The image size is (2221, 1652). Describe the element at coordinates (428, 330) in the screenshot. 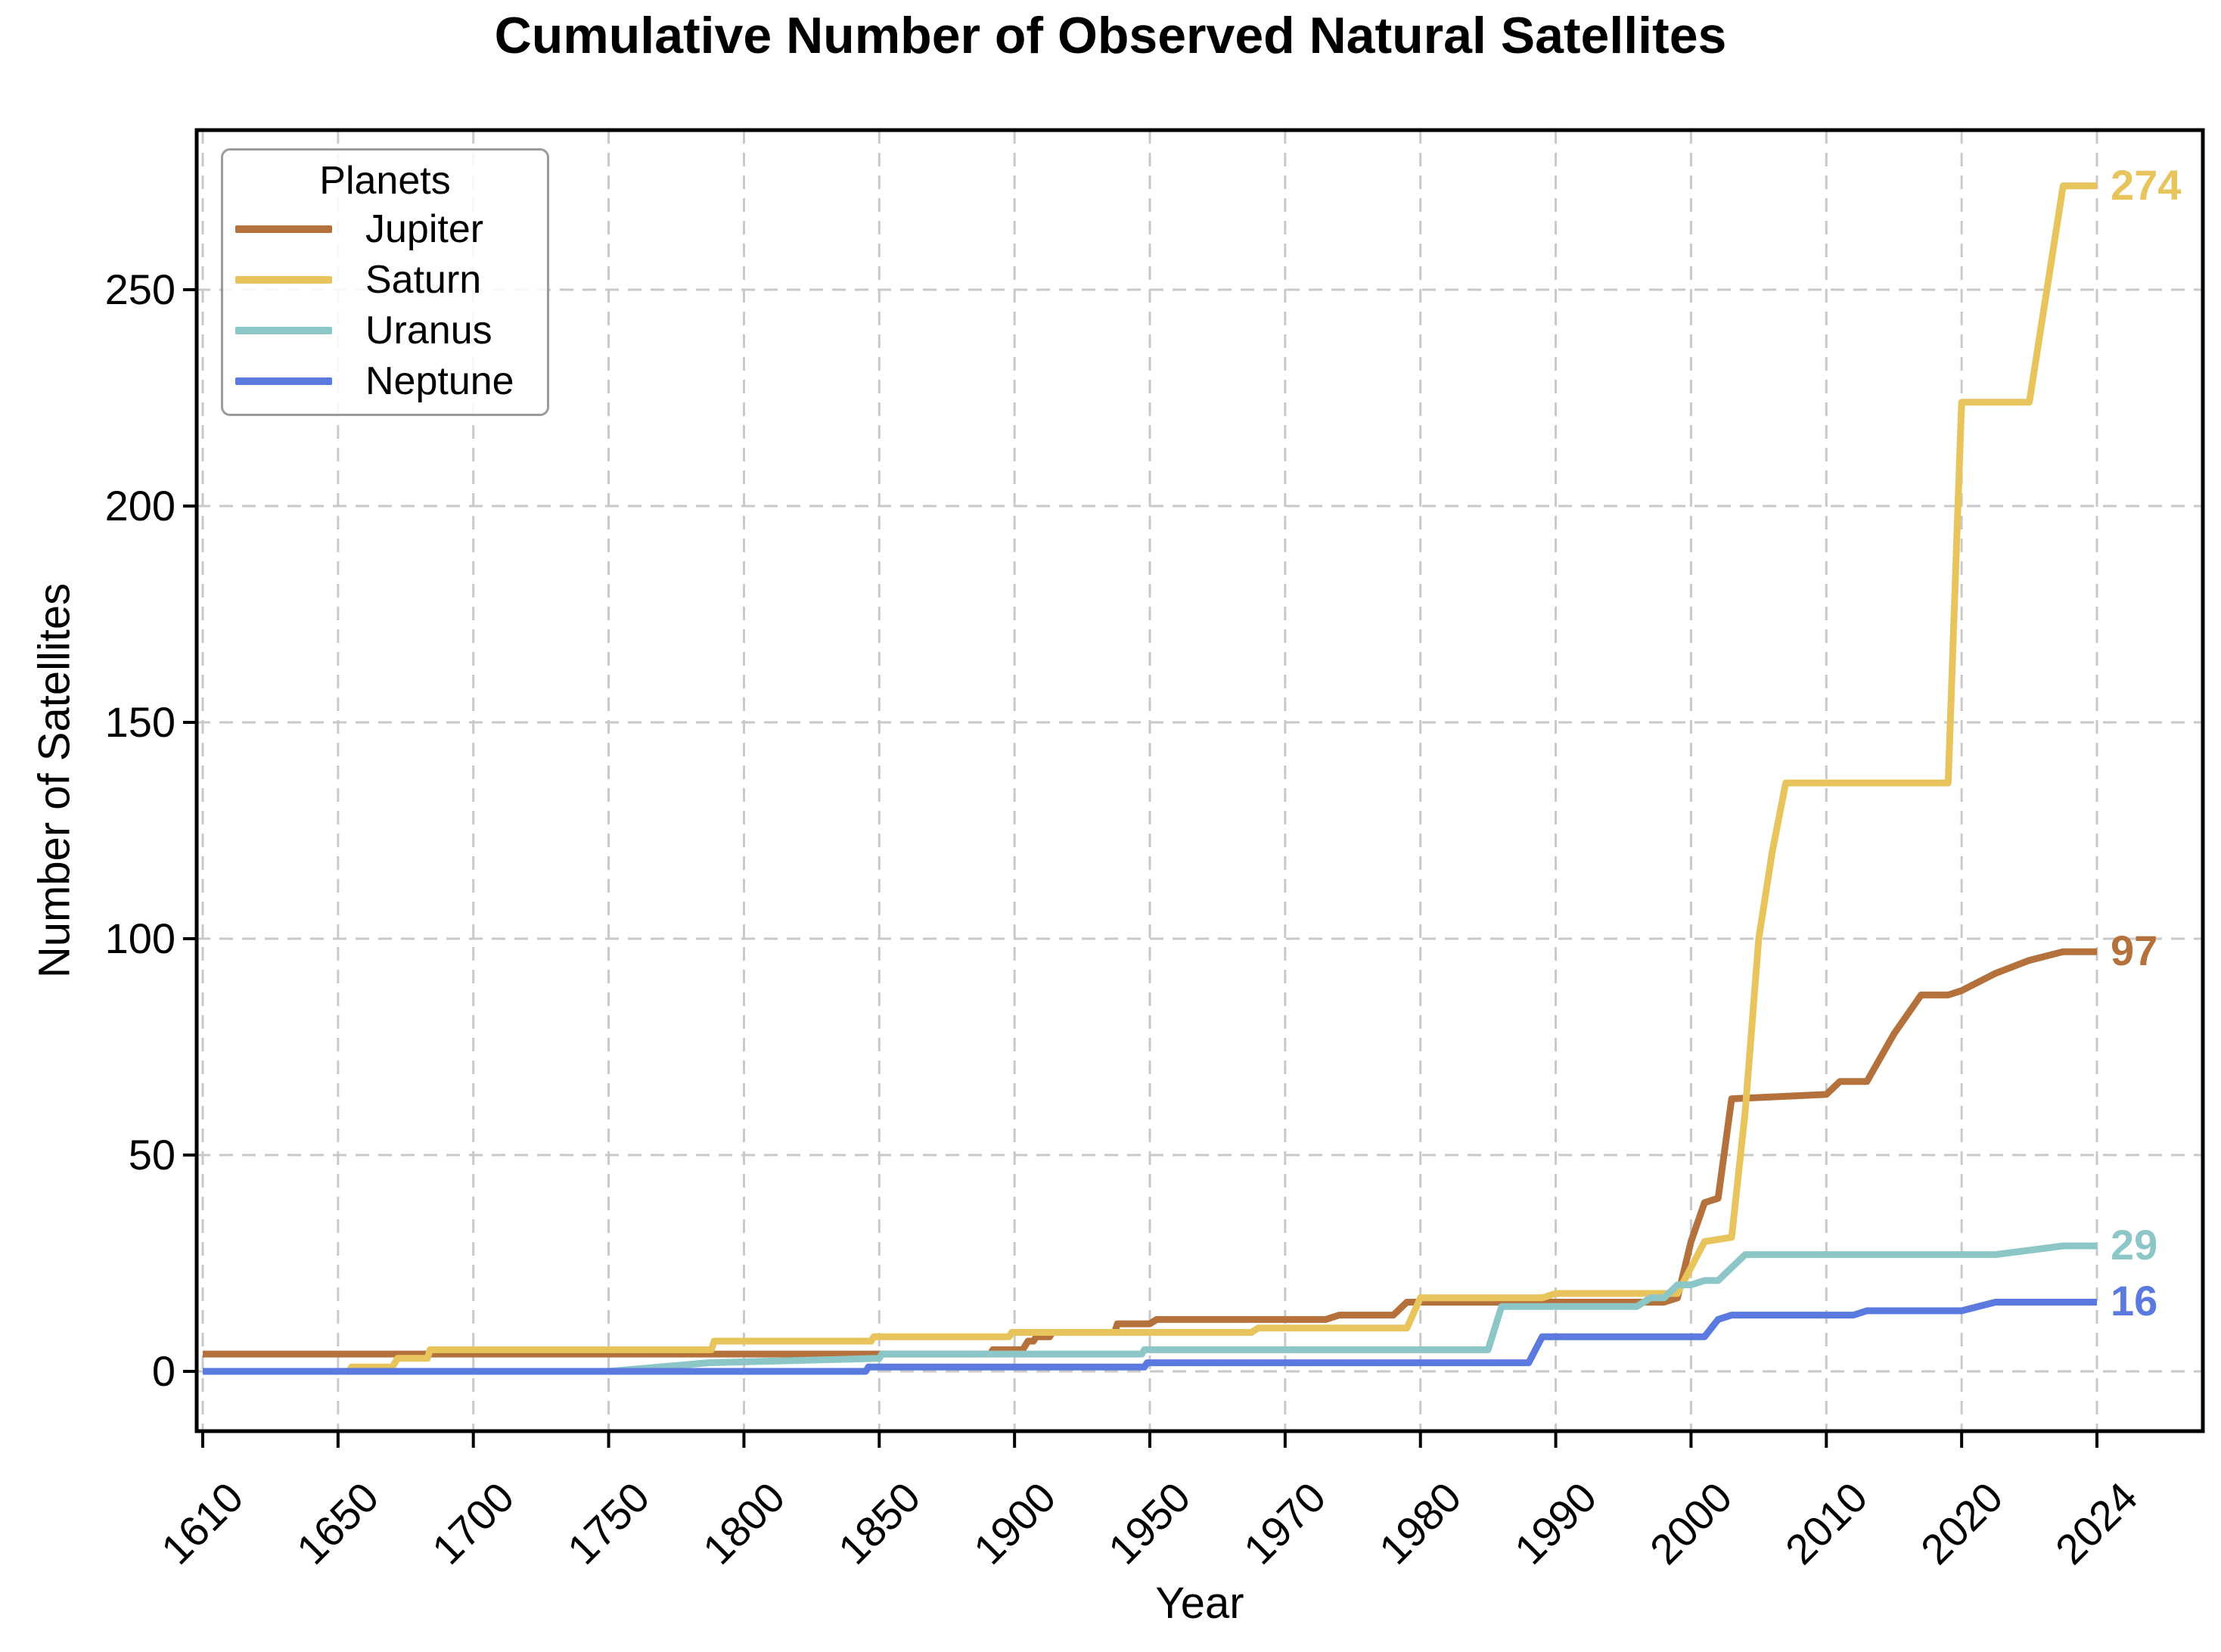

I see `legend-label-uranus: Uranus` at that location.